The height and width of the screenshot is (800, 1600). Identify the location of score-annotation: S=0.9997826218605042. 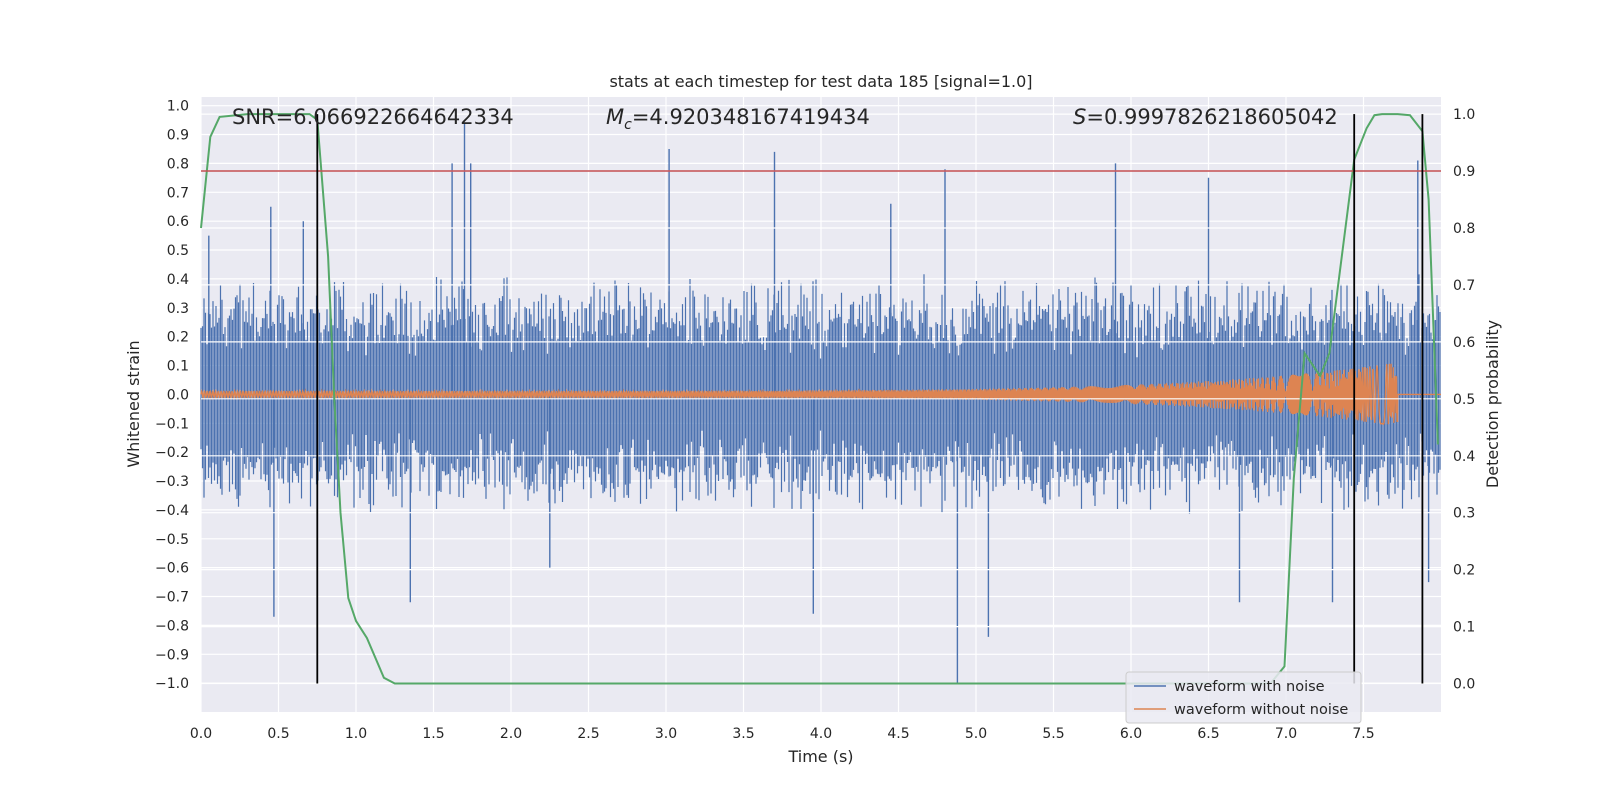
(1205, 117).